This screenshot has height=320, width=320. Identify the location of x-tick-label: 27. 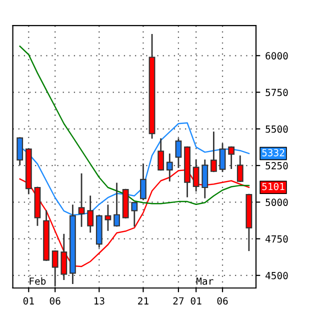
(178, 300).